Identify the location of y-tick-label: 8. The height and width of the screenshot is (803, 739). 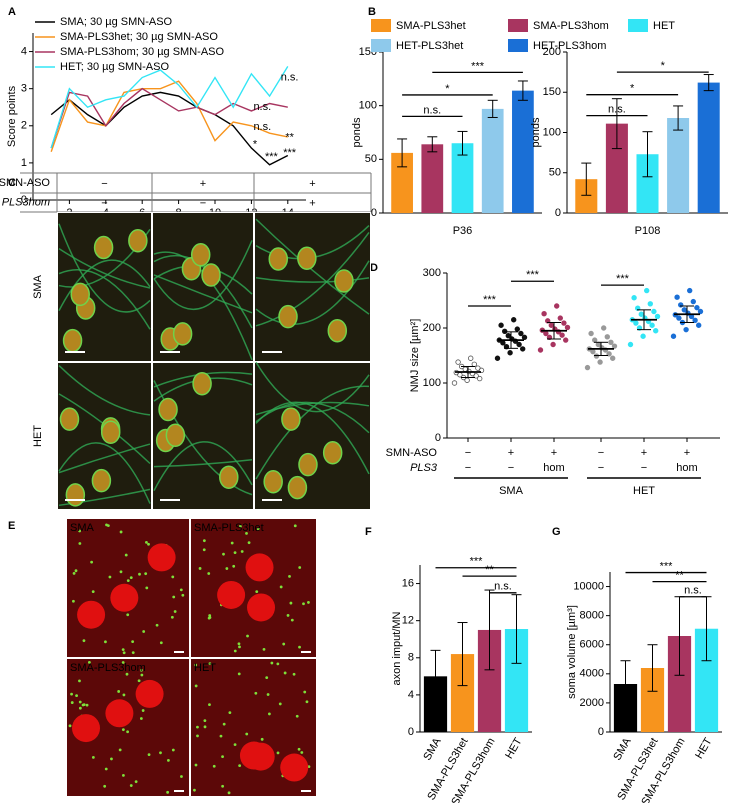
(411, 658).